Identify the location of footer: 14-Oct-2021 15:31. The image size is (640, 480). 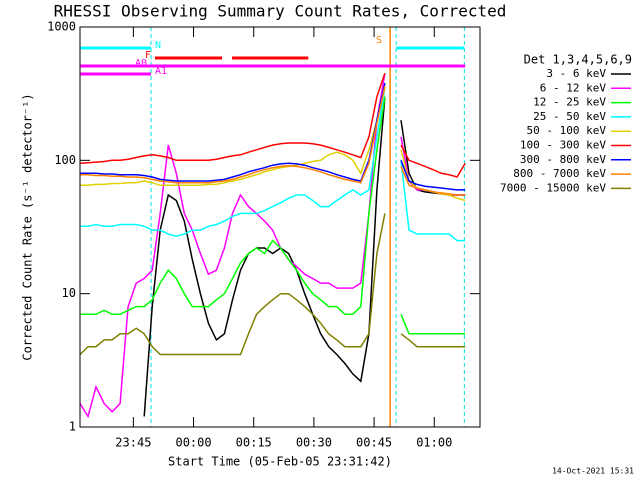
(593, 471).